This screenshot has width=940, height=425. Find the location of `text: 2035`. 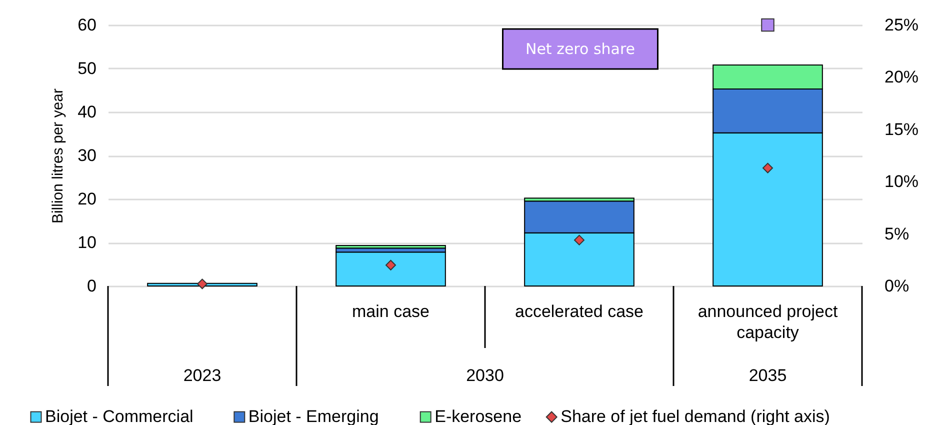

text: 2035 is located at coordinates (767, 375).